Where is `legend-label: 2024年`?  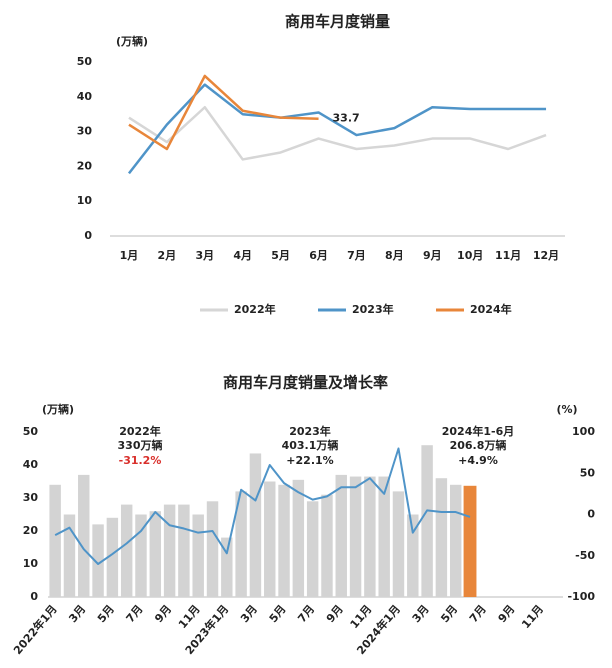
legend-label: 2024年 is located at coordinates (491, 309).